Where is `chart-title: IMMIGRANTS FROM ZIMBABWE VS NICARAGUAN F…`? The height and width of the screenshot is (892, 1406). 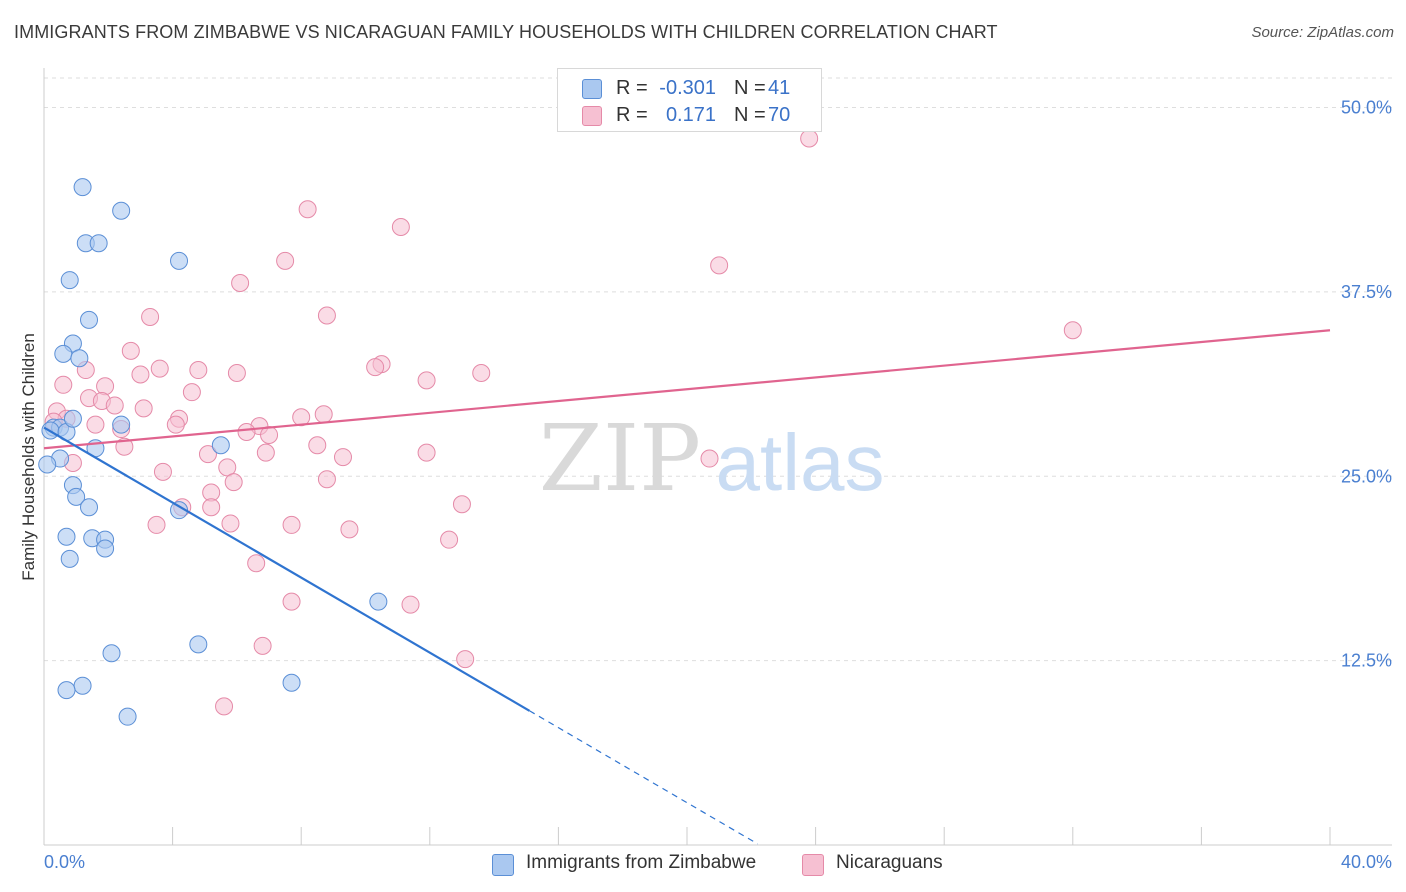
chart-title: IMMIGRANTS FROM ZIMBABWE VS NICARAGUAN F… is located at coordinates (506, 32).